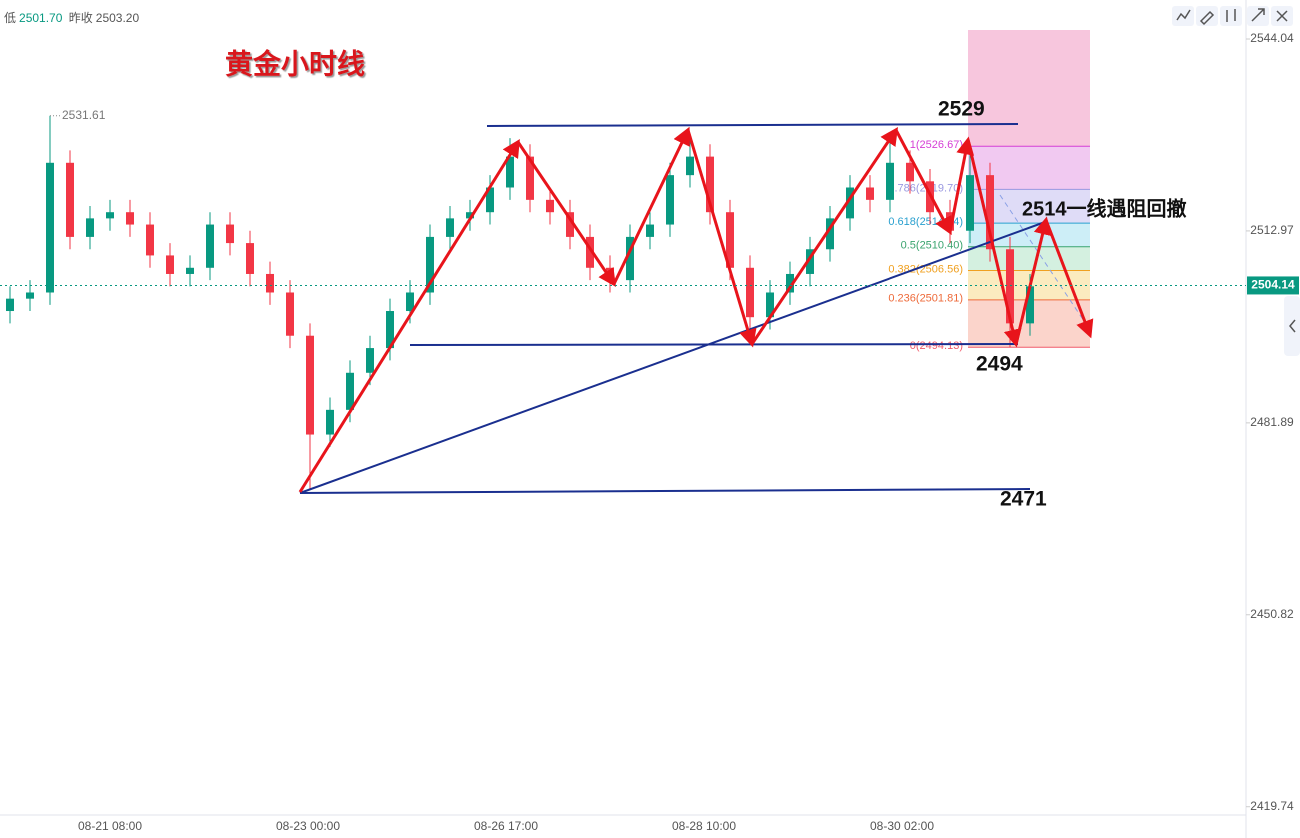 Image resolution: width=1300 pixels, height=838 pixels. I want to click on side-toggle-icon, so click(1292, 326).